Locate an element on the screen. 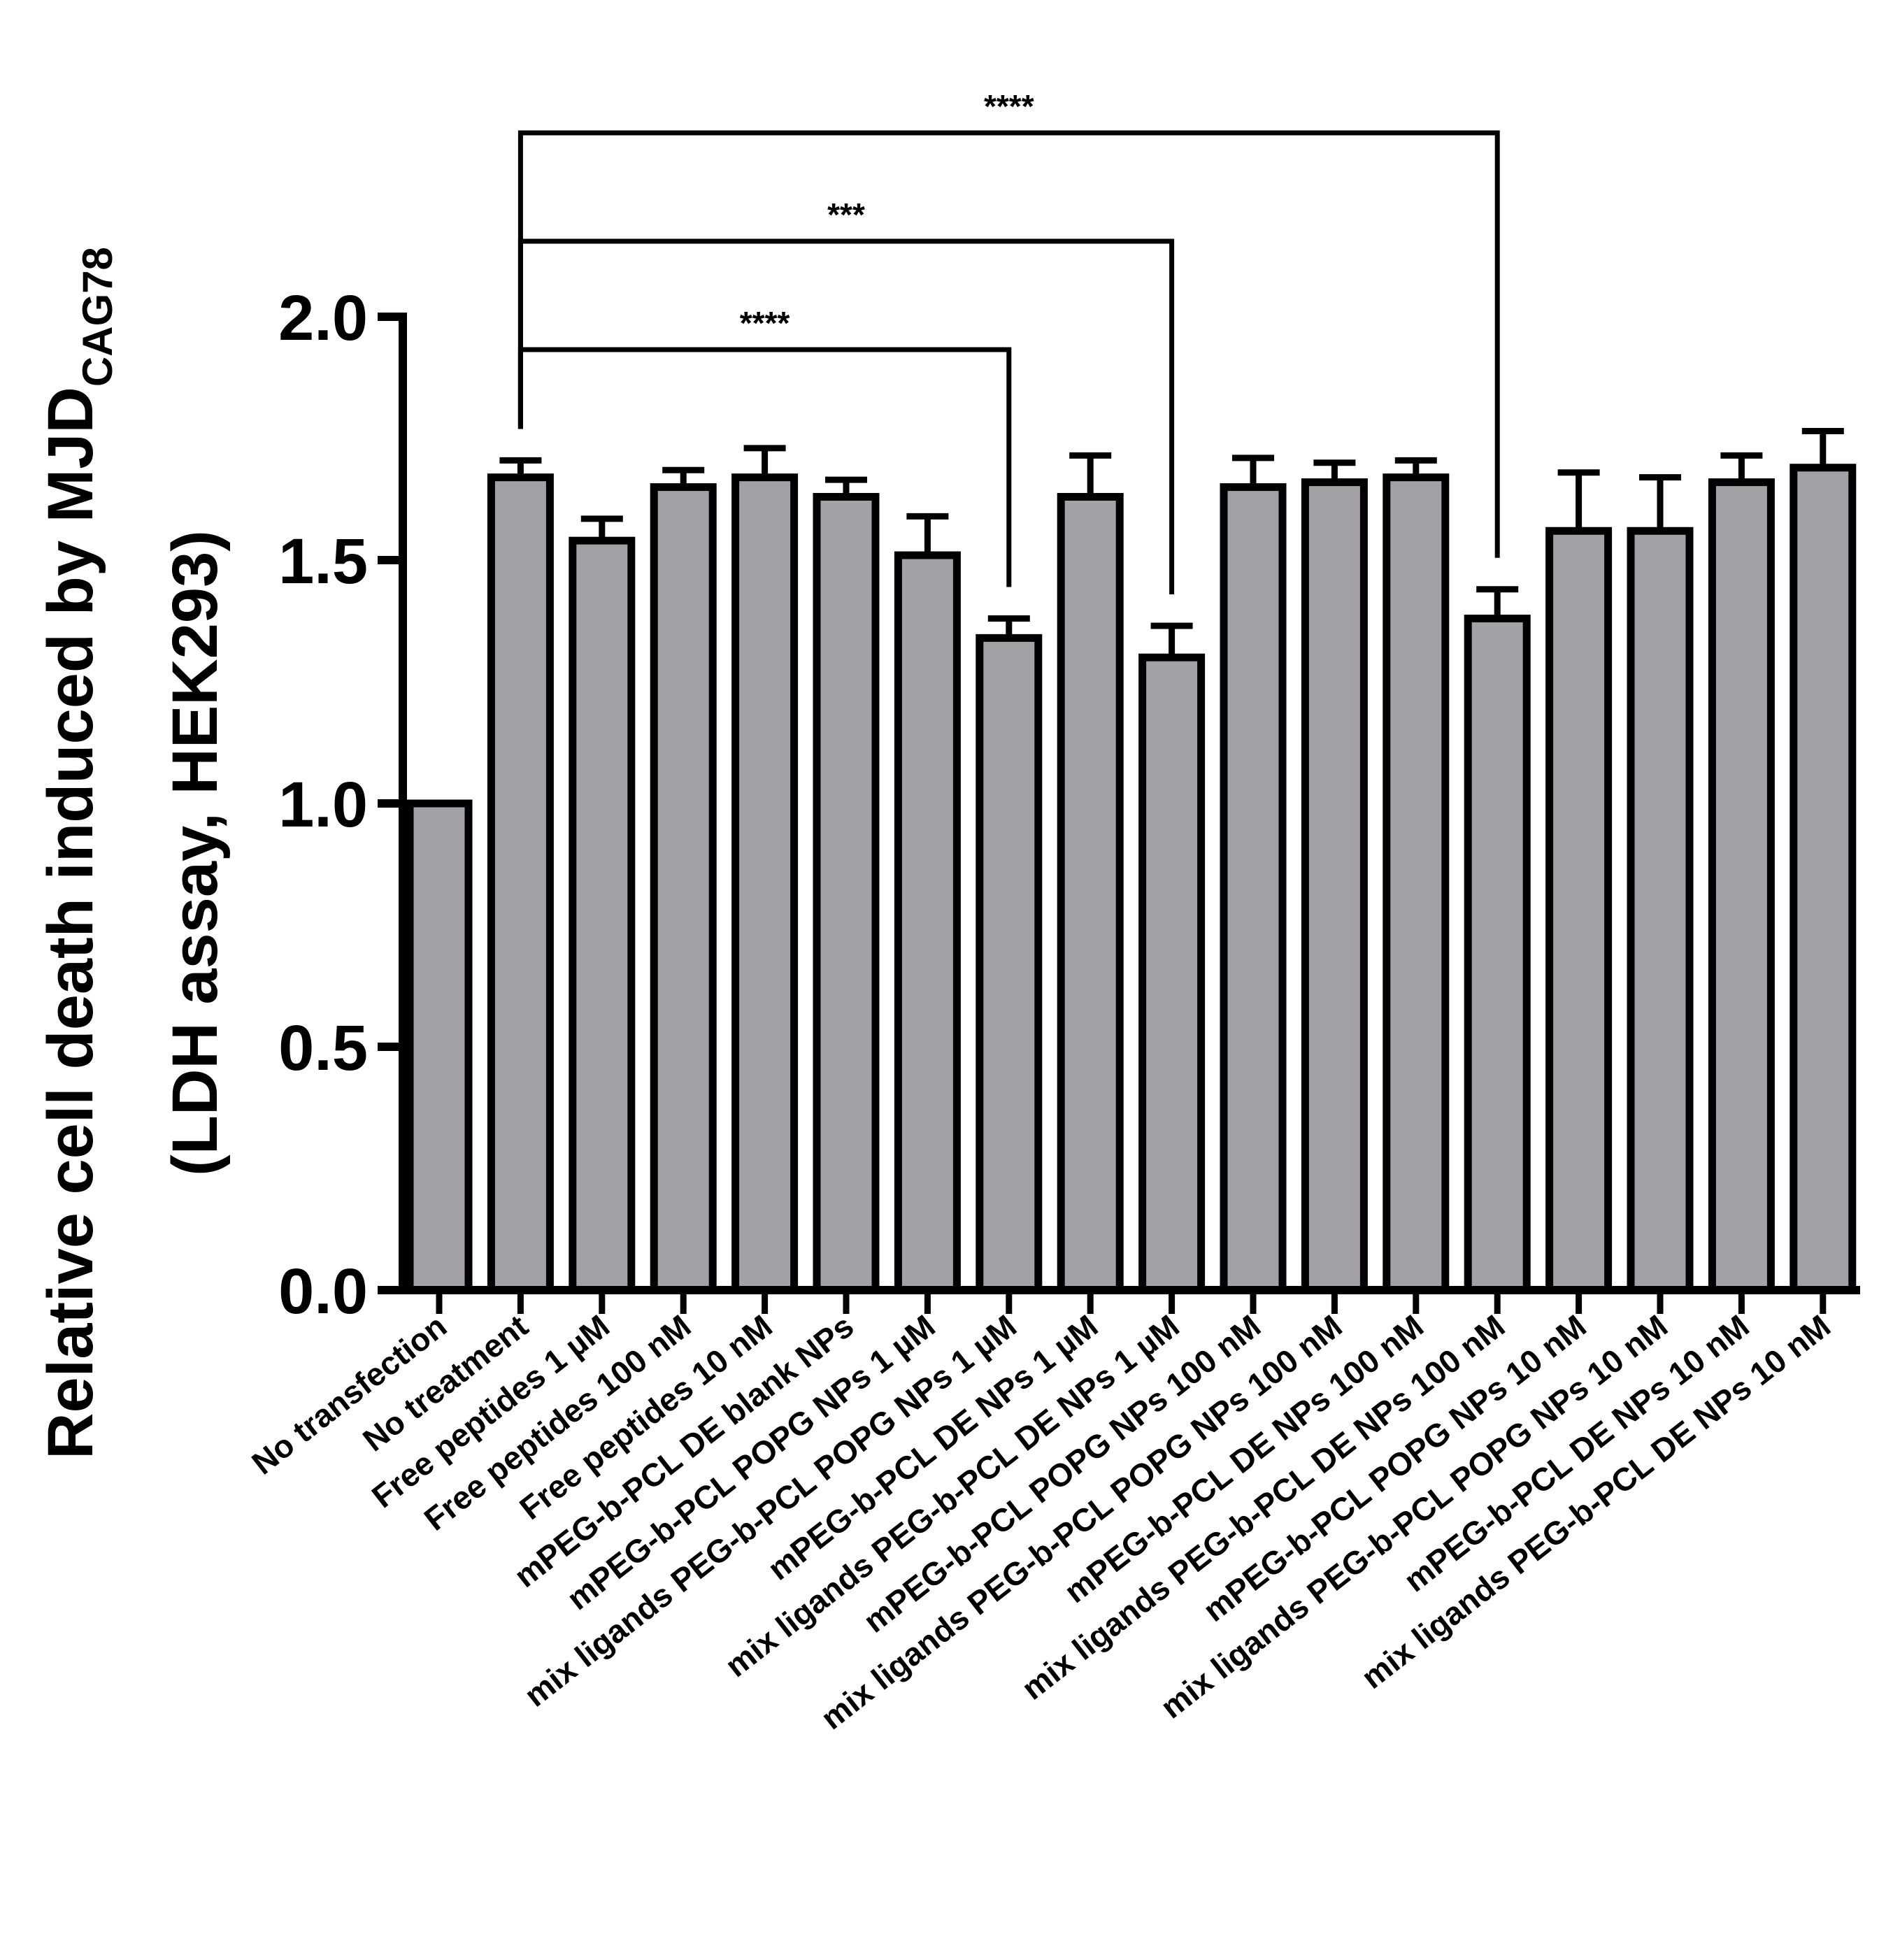 The image size is (1893, 1960). y-tick-label-4: 2.0 is located at coordinates (323, 318).